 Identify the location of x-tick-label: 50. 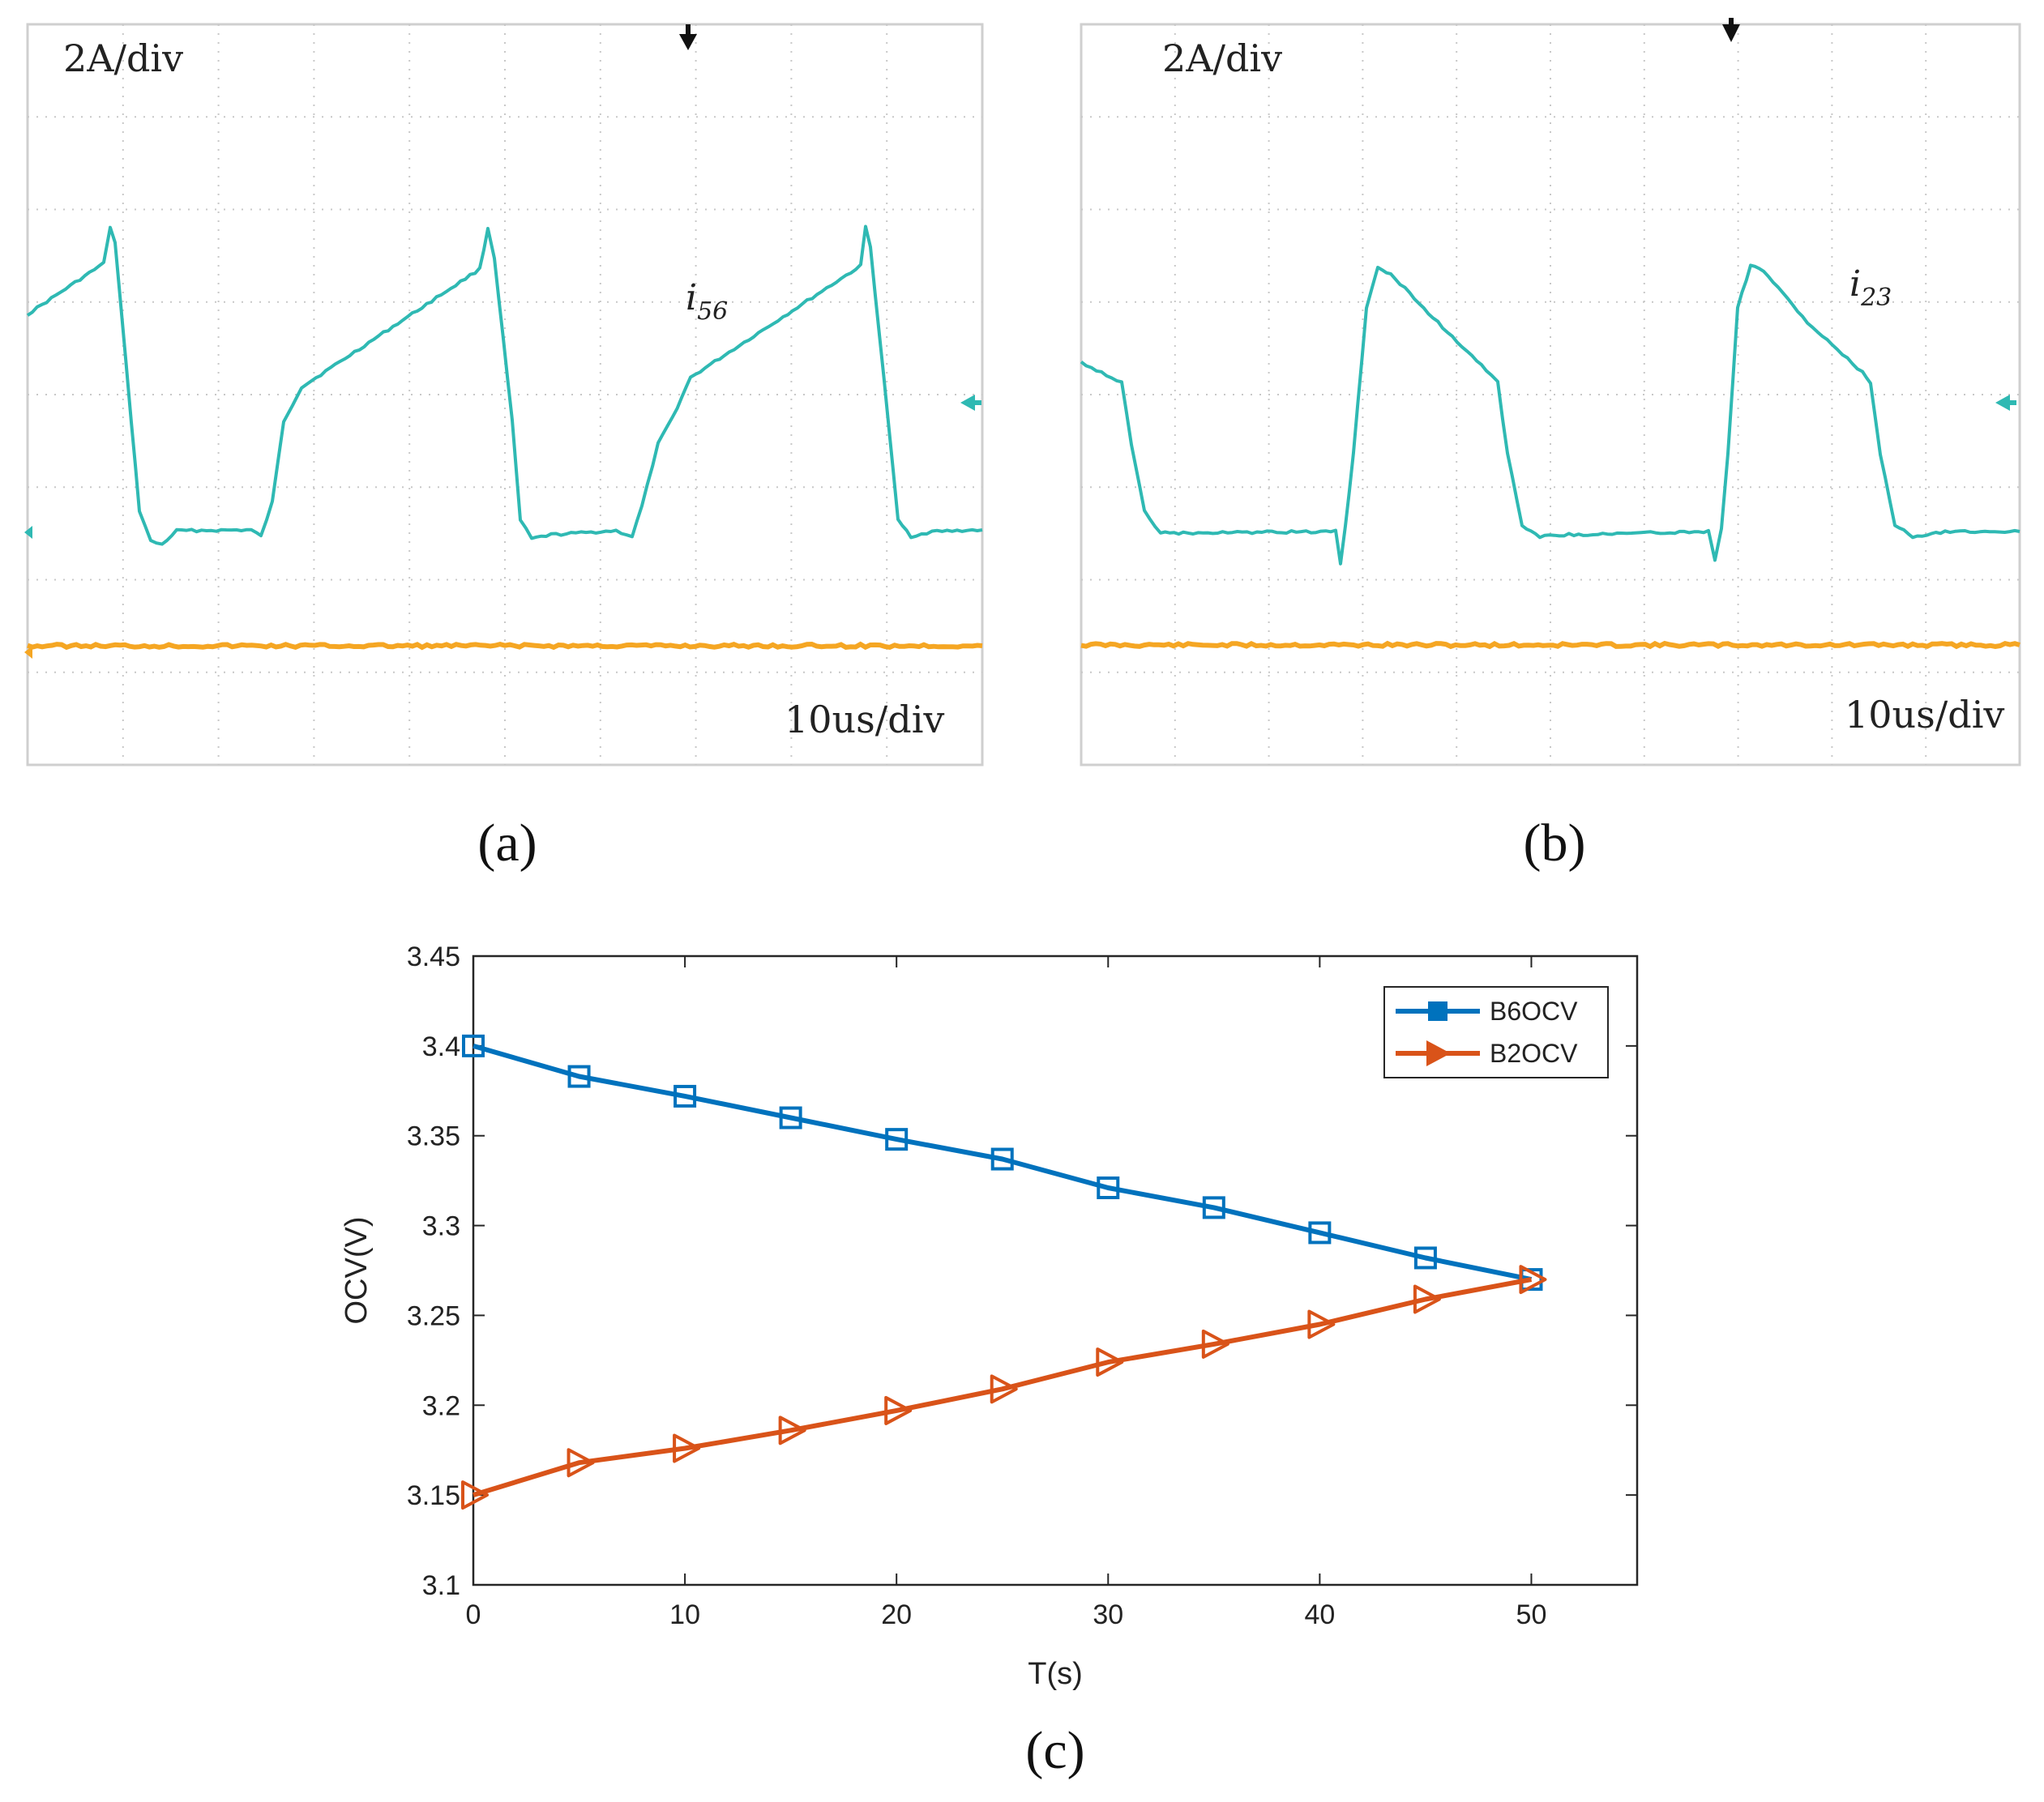
(1531, 1614).